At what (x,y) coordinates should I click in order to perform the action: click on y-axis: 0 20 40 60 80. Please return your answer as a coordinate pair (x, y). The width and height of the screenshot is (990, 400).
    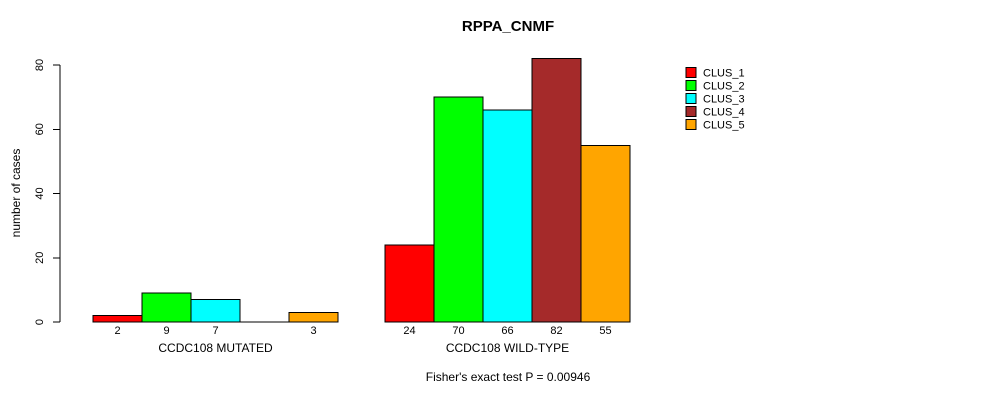
    Looking at the image, I should click on (47, 192).